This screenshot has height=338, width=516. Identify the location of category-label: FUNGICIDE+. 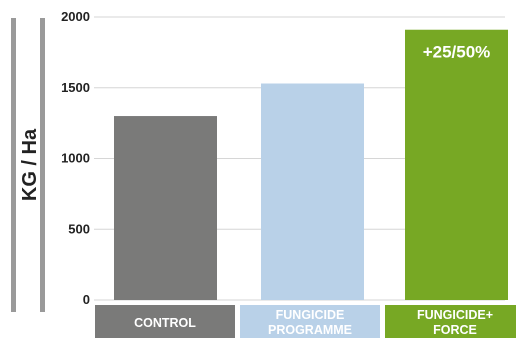
(455, 315).